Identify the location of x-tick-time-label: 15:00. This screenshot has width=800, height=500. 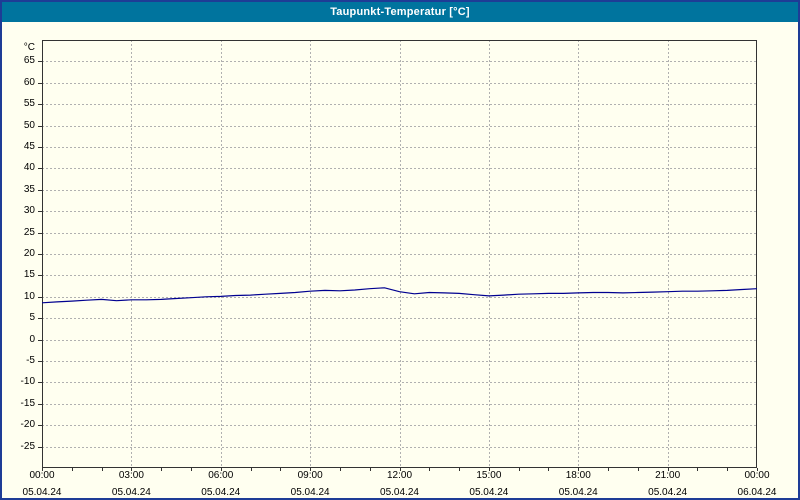
(489, 475).